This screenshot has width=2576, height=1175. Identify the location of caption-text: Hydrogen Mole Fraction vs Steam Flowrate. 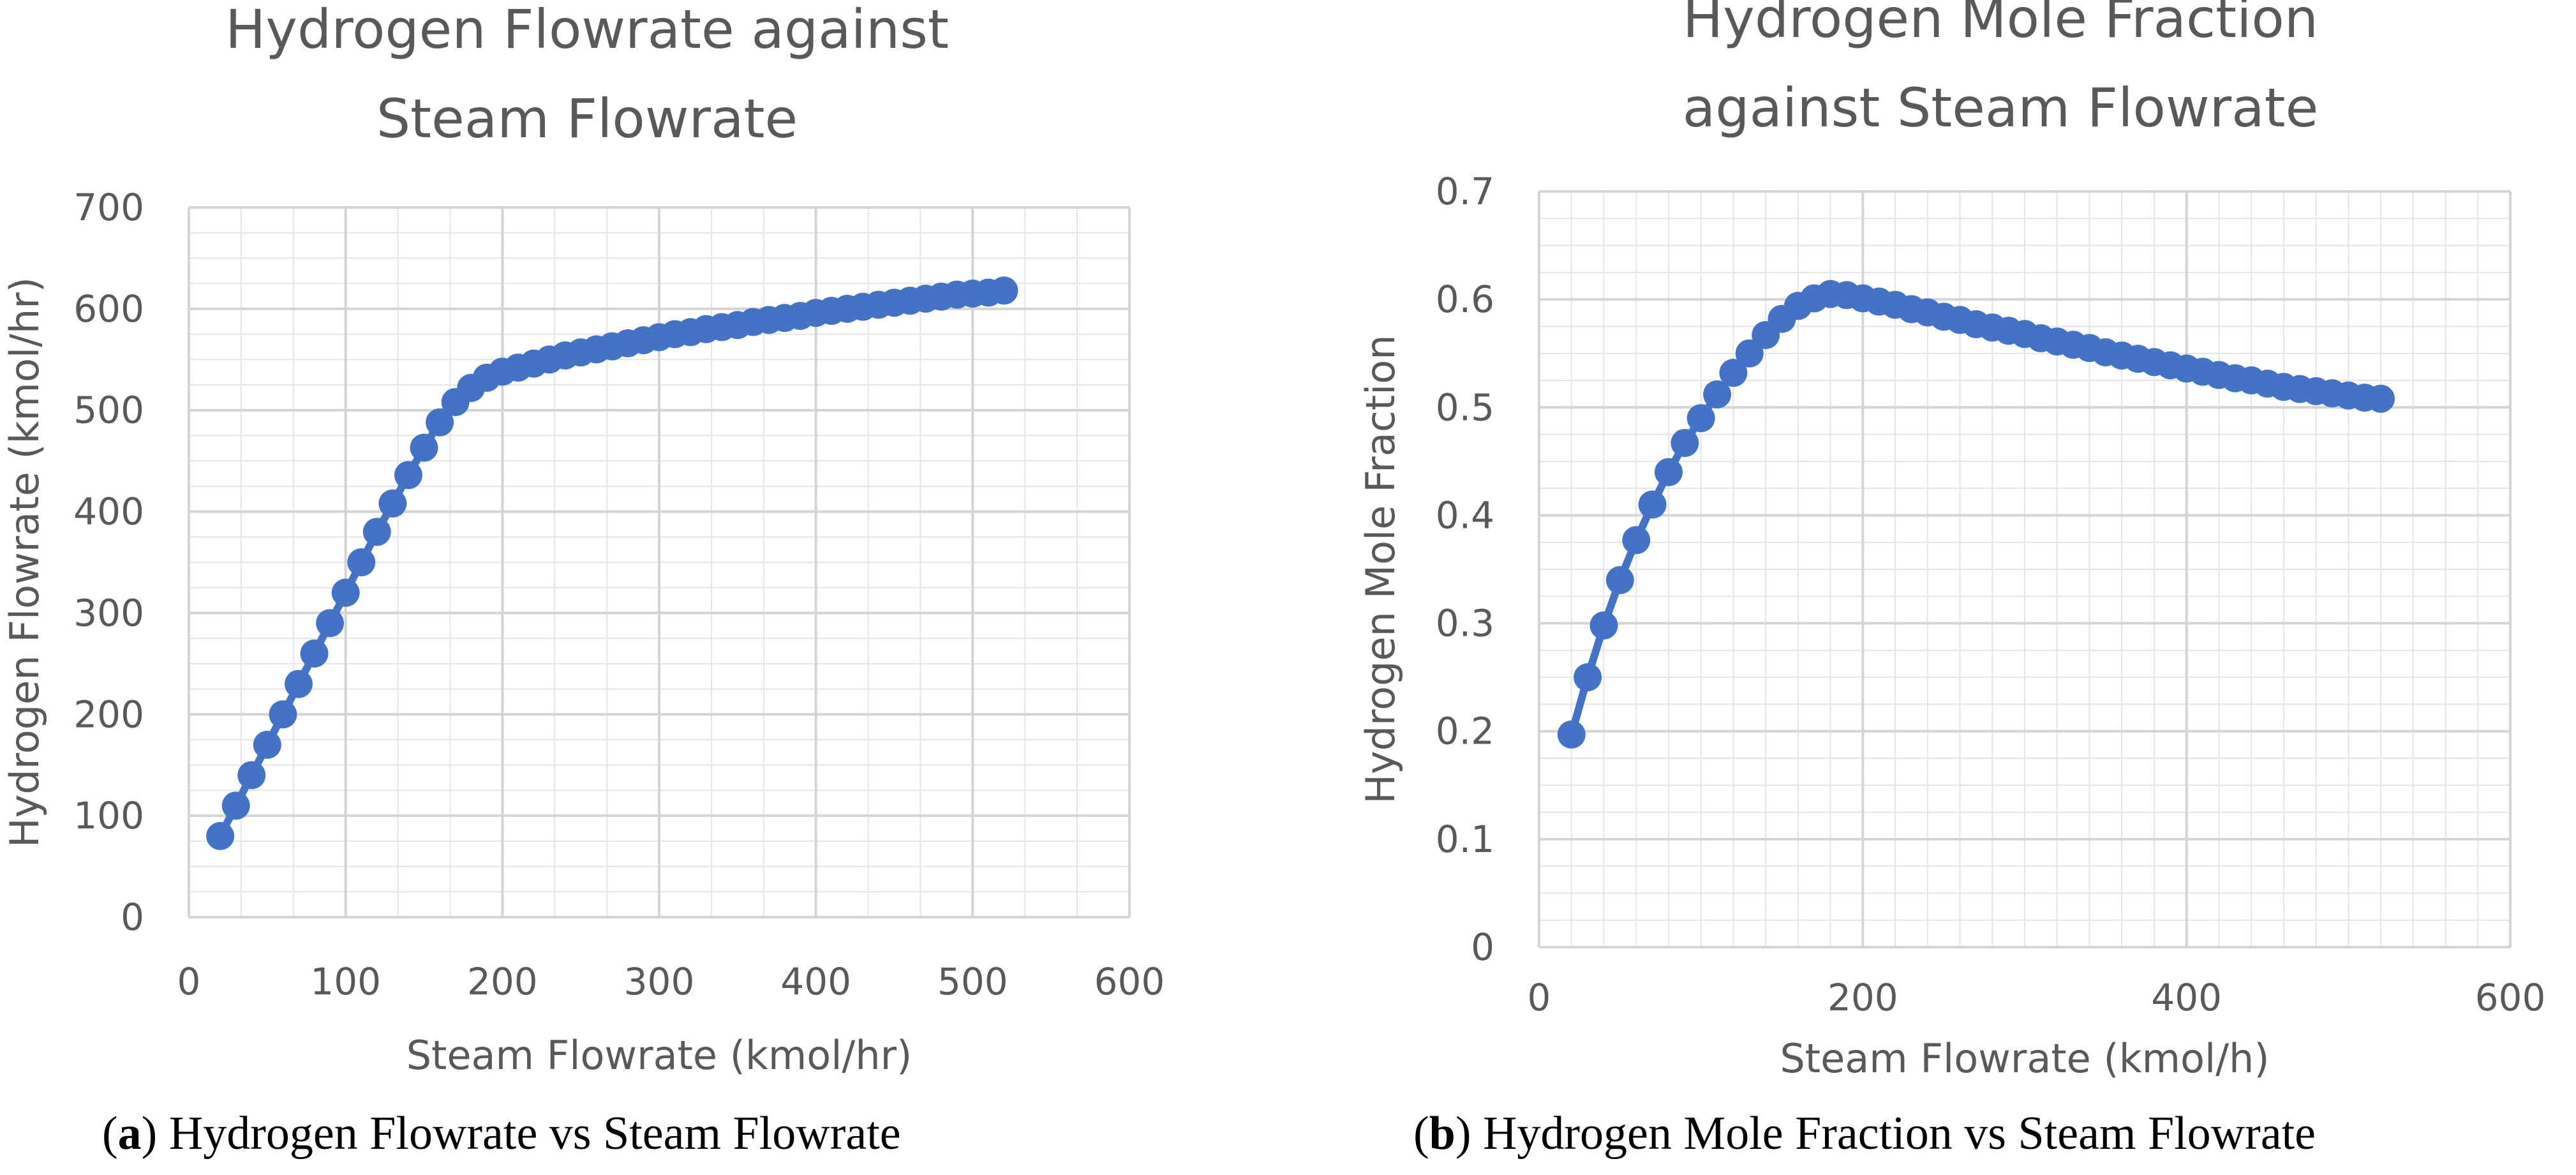
(1899, 1133).